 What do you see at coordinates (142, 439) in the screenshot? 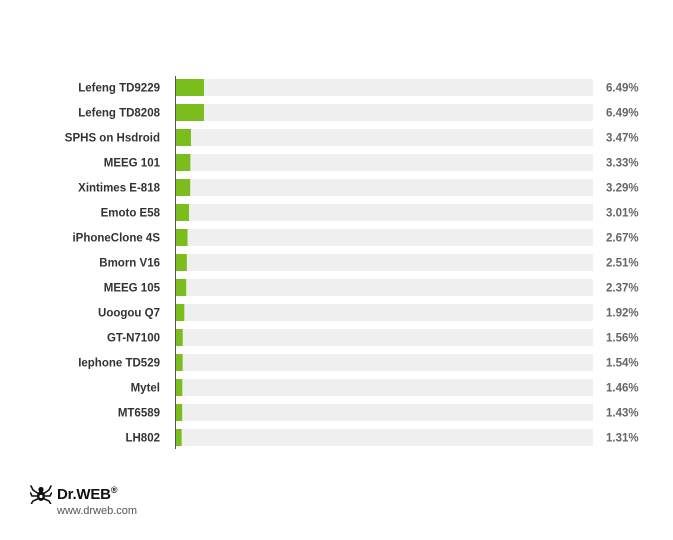
I see `category-label: LH802` at bounding box center [142, 439].